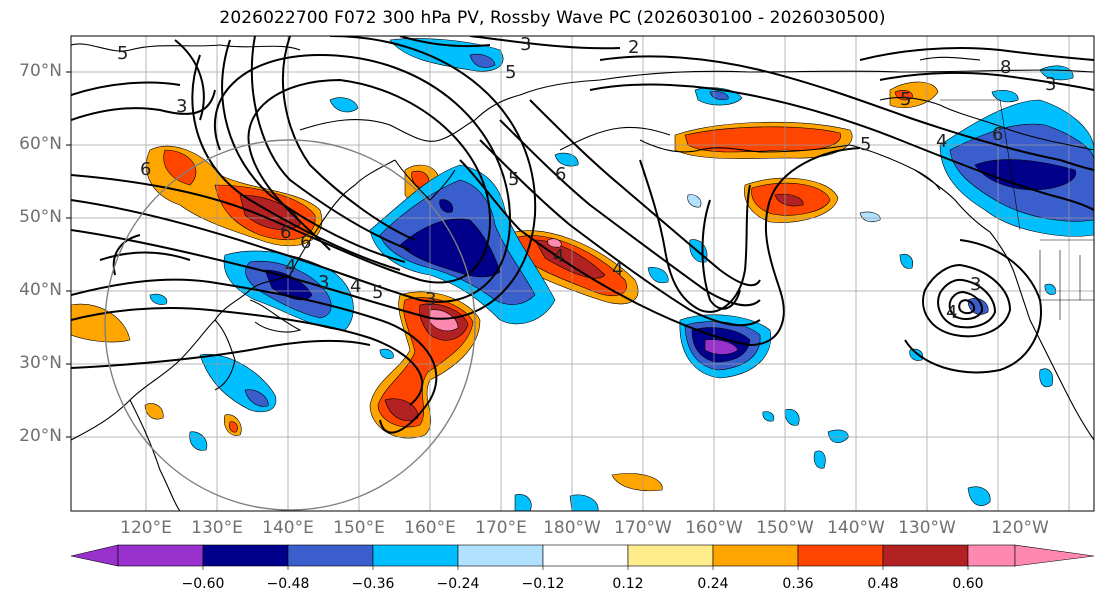 This screenshot has width=1105, height=604. I want to click on contour-label: 2, so click(633, 47).